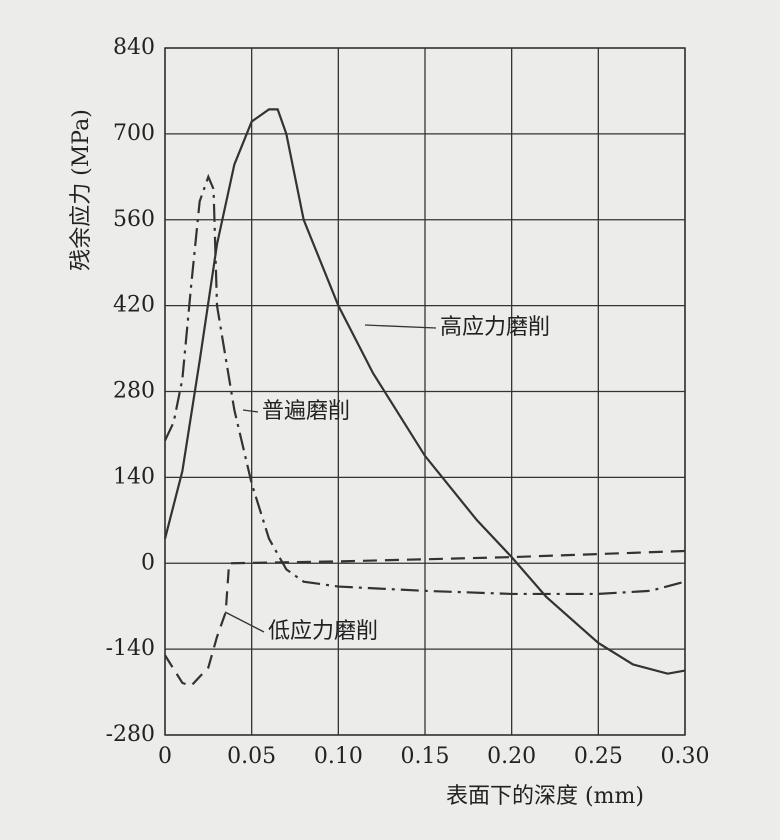 This screenshot has height=840, width=780. What do you see at coordinates (511, 756) in the screenshot?
I see `x-tick-label: 0.20` at bounding box center [511, 756].